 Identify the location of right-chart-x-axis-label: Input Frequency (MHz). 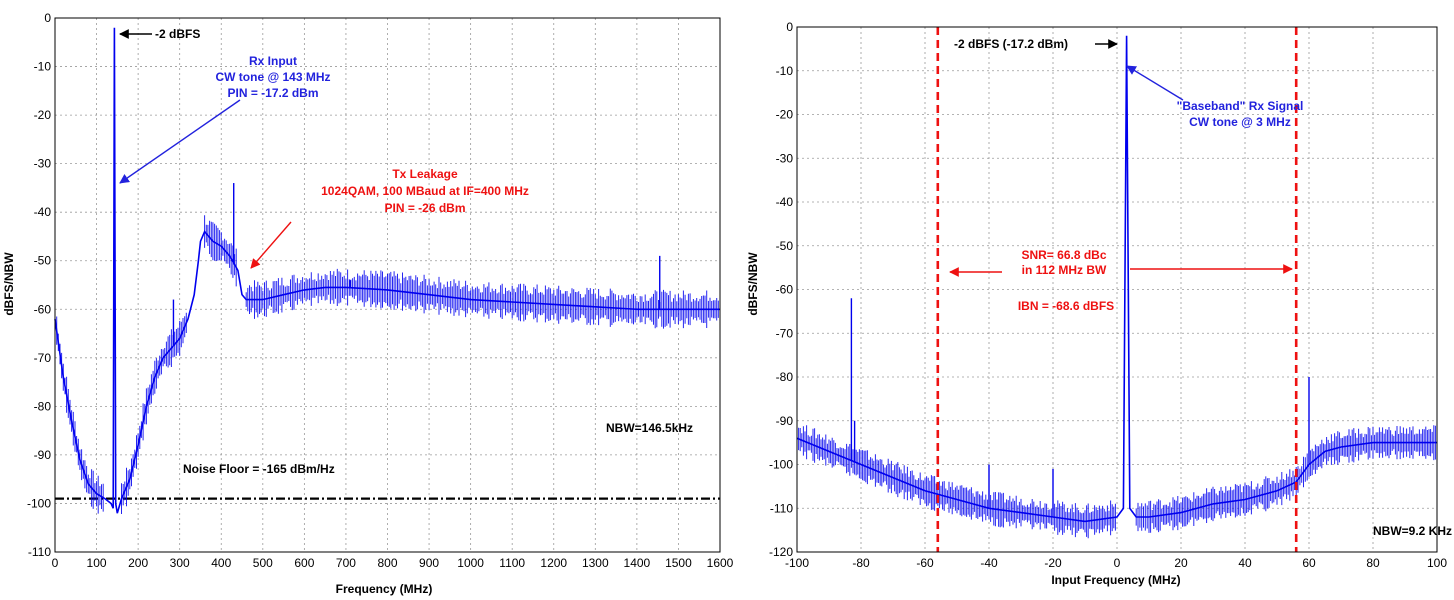
(1115, 580).